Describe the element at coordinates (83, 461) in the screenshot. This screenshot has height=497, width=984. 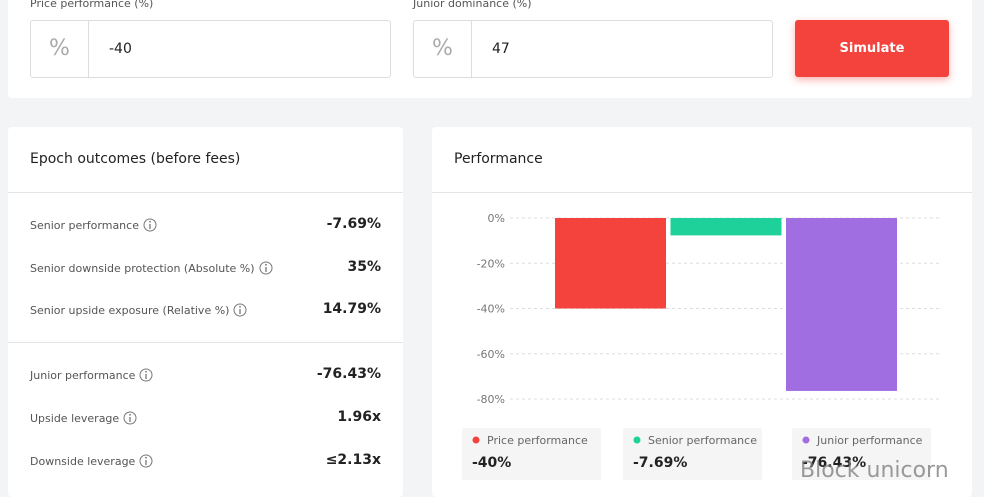
I see `row-label: Downside leverage` at that location.